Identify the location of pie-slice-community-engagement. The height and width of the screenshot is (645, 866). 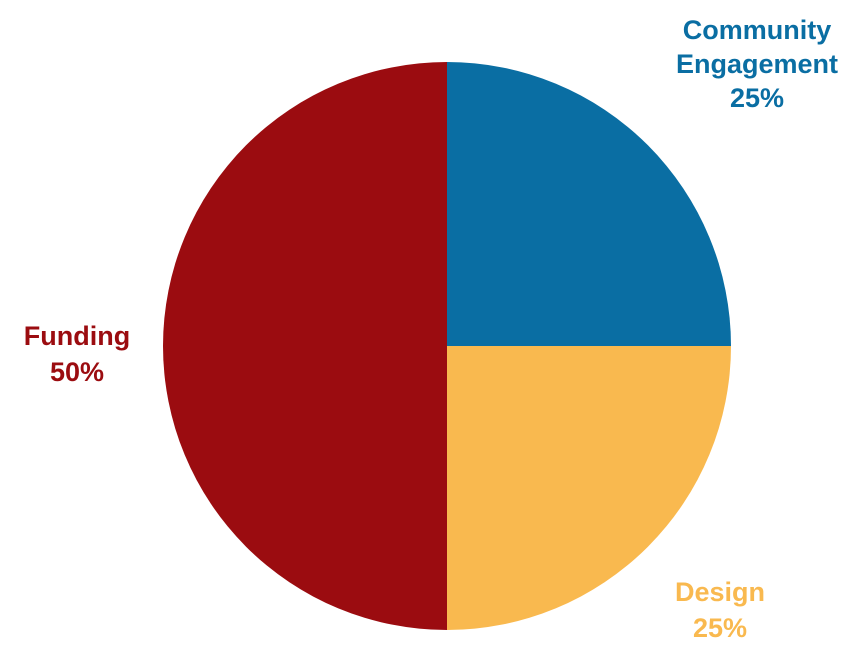
(589, 204).